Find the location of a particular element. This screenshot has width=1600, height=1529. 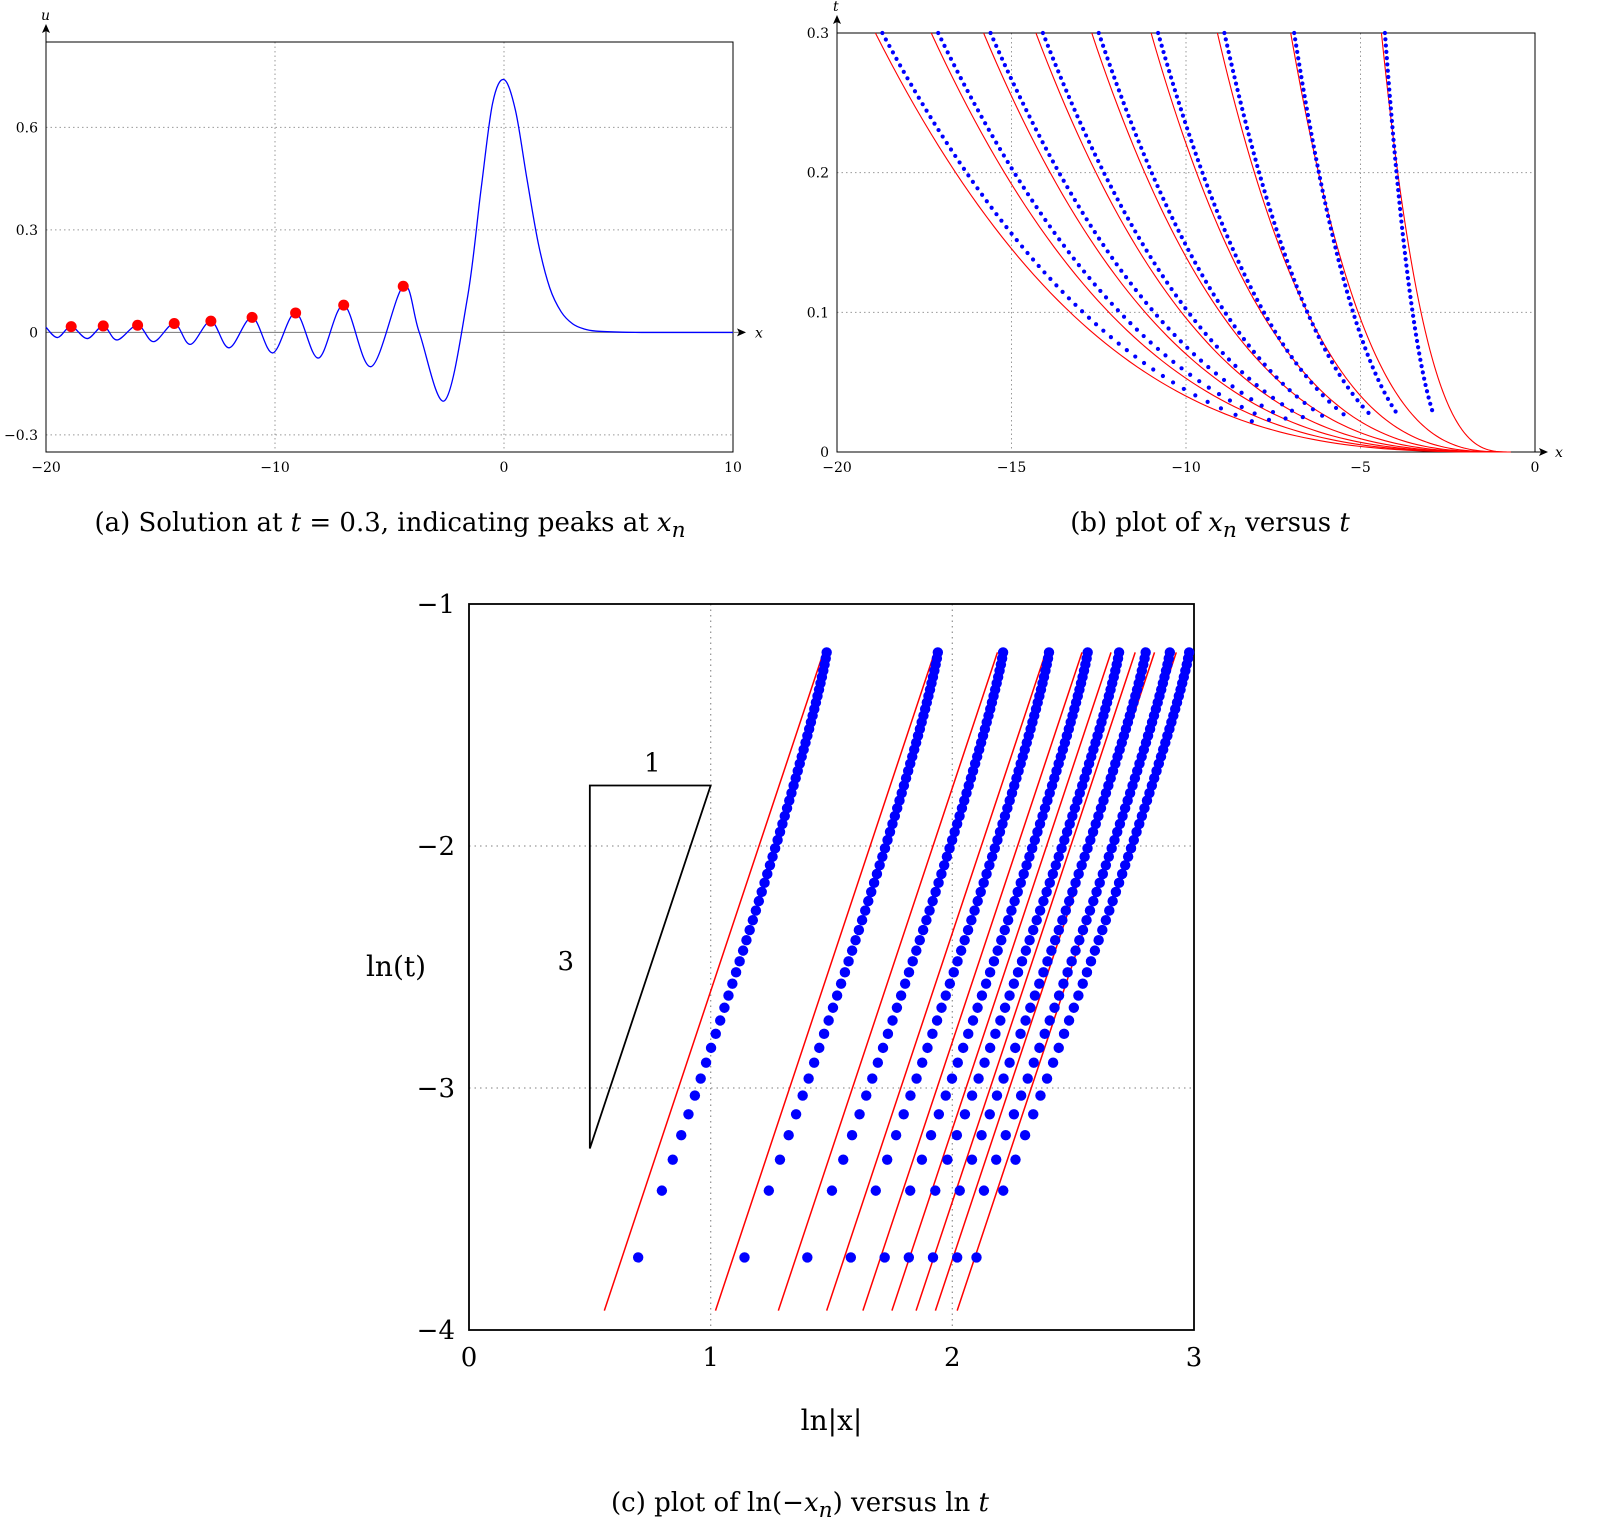

x-axis-arrow is located at coordinates (741, 332).